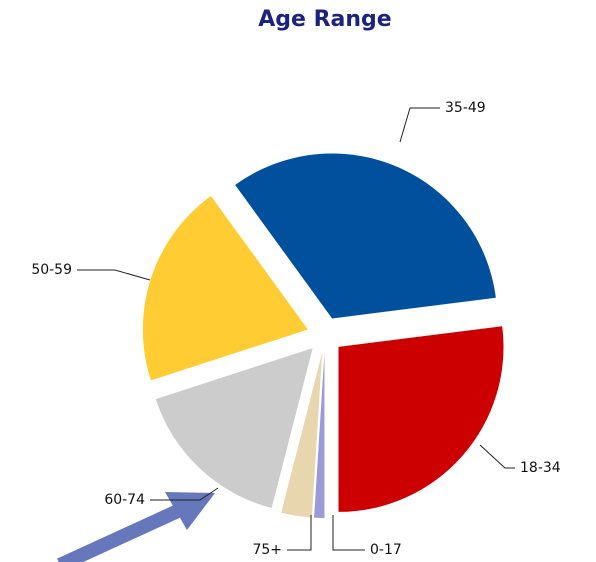 The height and width of the screenshot is (562, 596). I want to click on slice-label: 35-49, so click(465, 108).